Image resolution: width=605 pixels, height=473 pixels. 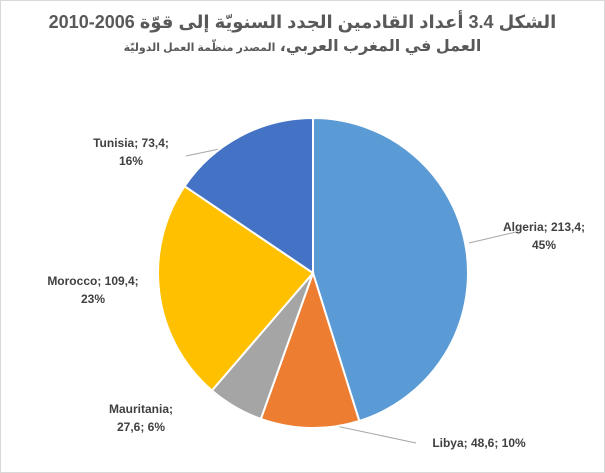 What do you see at coordinates (141, 409) in the screenshot?
I see `data-label: Mauritania;` at bounding box center [141, 409].